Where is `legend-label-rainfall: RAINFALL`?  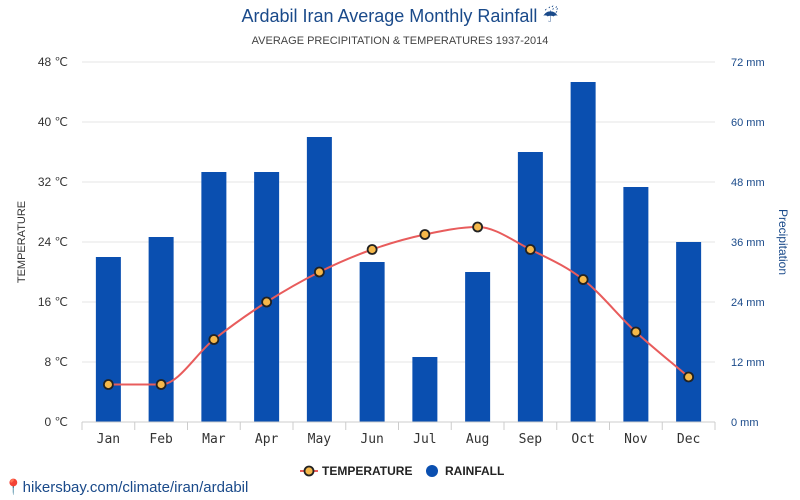
legend-label-rainfall: RAINFALL is located at coordinates (474, 471).